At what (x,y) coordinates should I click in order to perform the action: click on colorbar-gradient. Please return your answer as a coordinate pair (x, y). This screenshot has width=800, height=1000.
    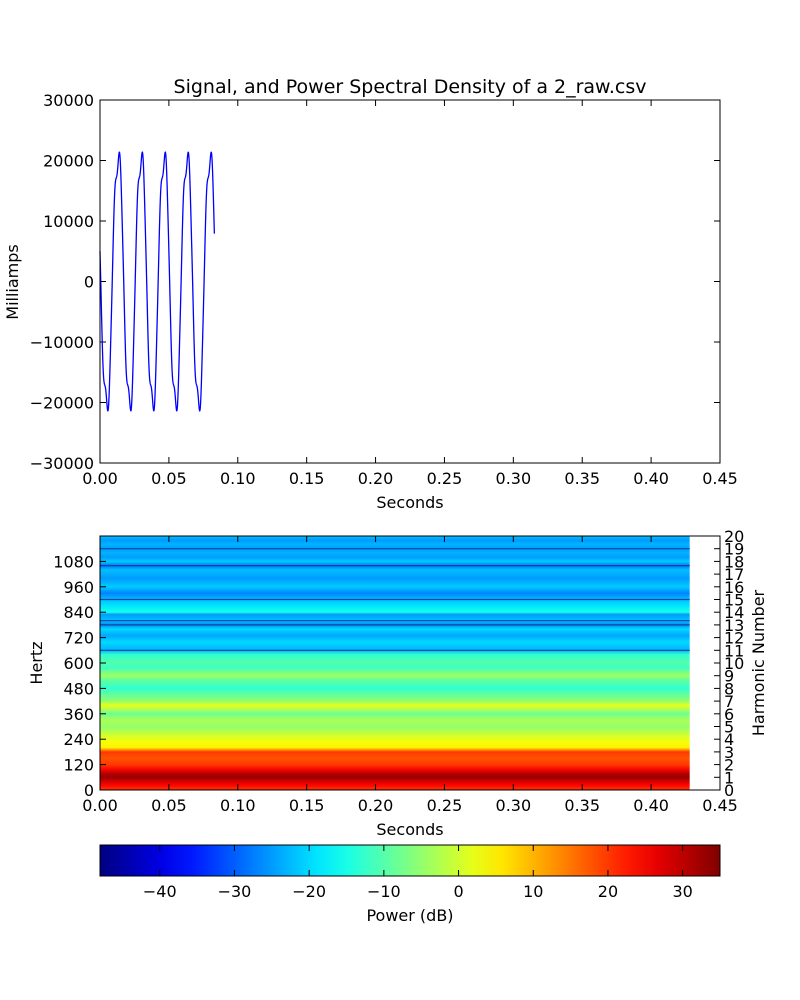
    Looking at the image, I should click on (410, 860).